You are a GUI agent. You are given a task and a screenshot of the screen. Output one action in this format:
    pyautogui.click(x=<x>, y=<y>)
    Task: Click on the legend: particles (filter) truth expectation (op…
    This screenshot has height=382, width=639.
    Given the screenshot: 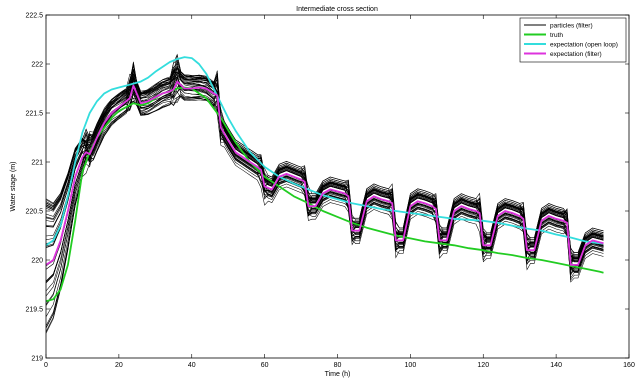 What is the action you would take?
    pyautogui.click(x=573, y=40)
    